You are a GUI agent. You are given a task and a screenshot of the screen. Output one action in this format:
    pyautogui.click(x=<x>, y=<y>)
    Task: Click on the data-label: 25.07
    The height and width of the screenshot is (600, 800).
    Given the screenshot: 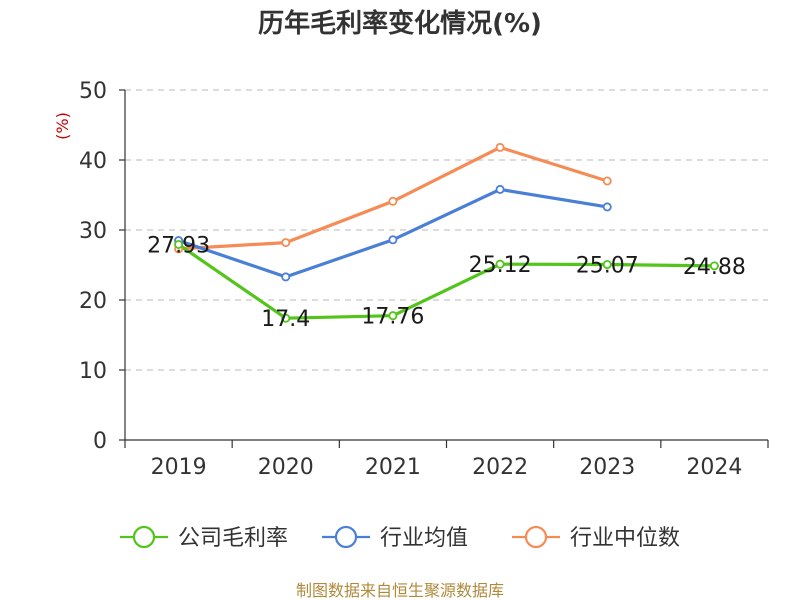 What is the action you would take?
    pyautogui.click(x=607, y=266)
    